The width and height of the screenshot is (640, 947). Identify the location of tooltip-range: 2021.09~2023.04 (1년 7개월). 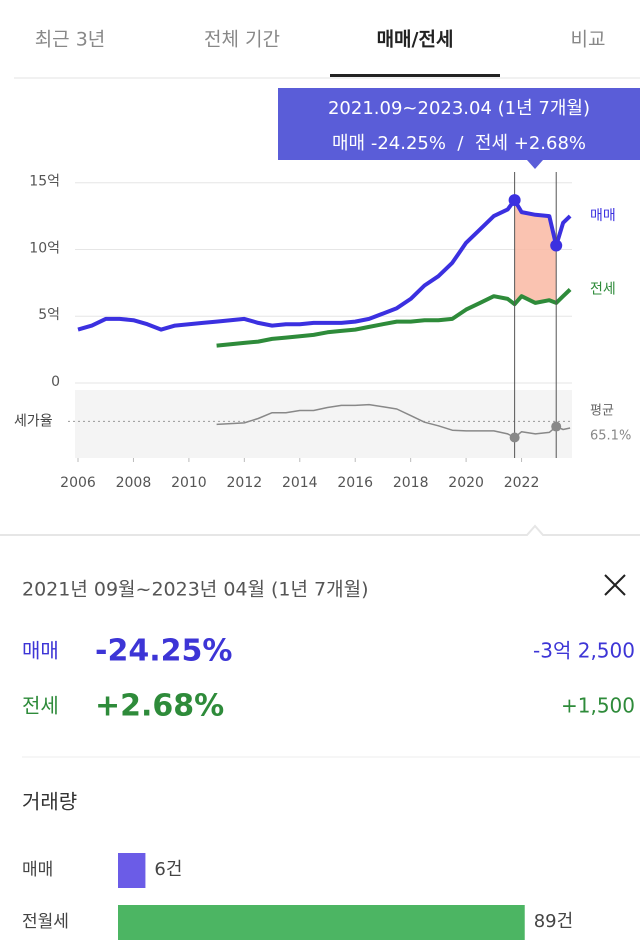
(459, 108).